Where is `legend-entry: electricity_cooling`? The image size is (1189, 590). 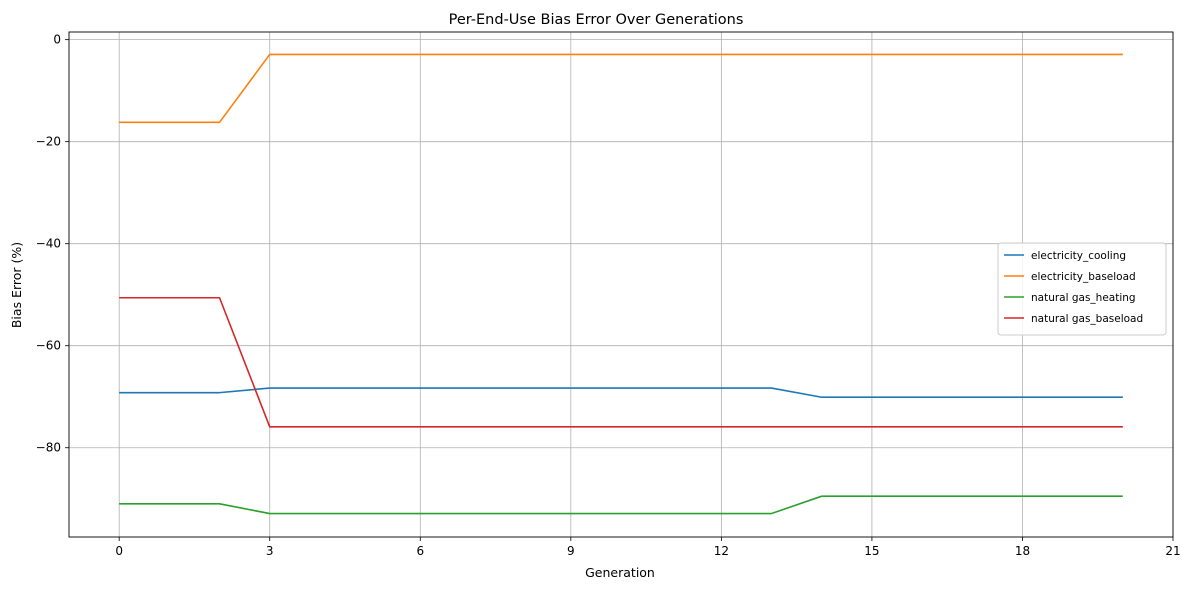 legend-entry: electricity_cooling is located at coordinates (1078, 256).